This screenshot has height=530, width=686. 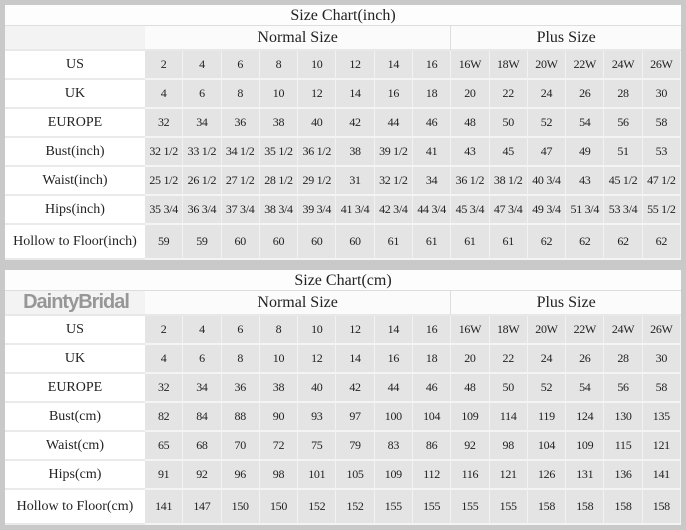 What do you see at coordinates (202, 417) in the screenshot?
I see `table-cell: 84` at bounding box center [202, 417].